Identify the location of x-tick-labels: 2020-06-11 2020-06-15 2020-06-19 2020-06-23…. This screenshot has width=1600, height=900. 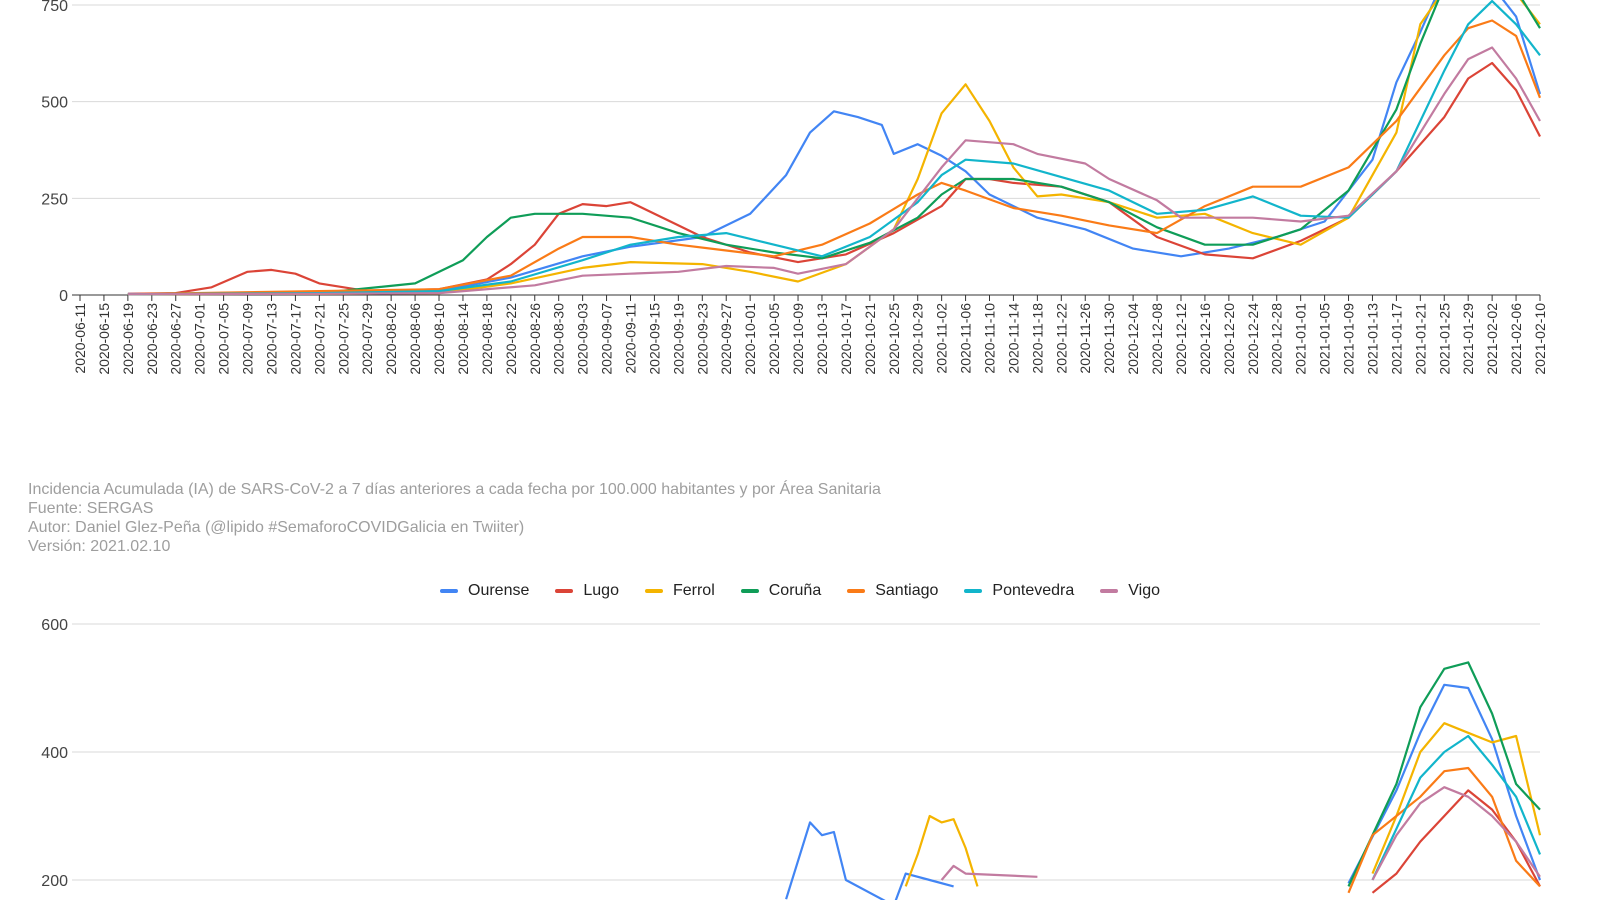
(810, 335).